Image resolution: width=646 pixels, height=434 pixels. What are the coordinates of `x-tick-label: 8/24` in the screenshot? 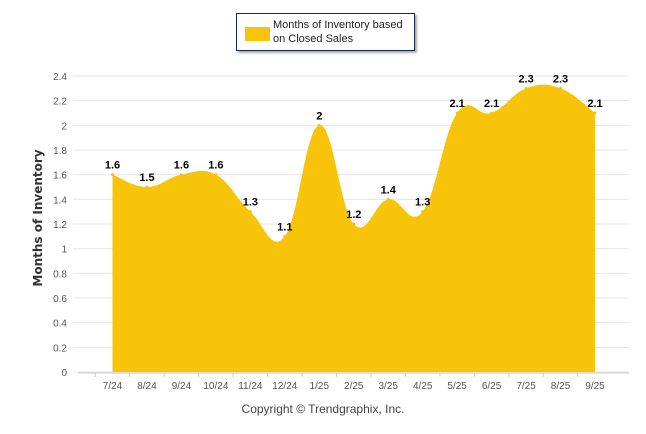 It's located at (147, 386).